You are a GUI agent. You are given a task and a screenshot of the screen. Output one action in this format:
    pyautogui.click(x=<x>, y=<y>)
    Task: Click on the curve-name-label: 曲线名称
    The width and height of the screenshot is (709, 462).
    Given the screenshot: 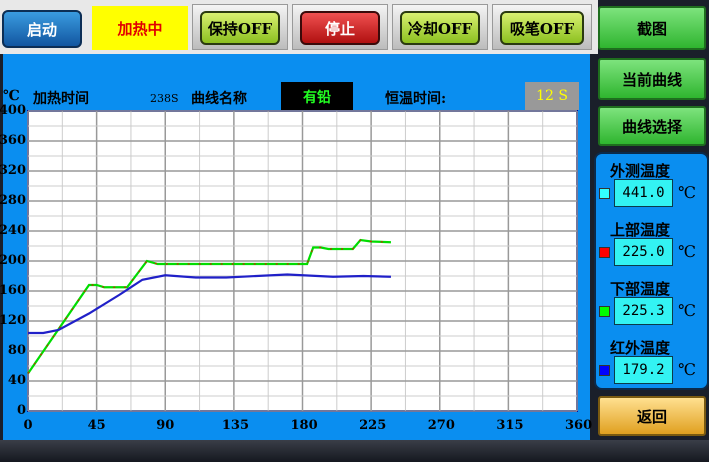 What is the action you would take?
    pyautogui.click(x=219, y=99)
    